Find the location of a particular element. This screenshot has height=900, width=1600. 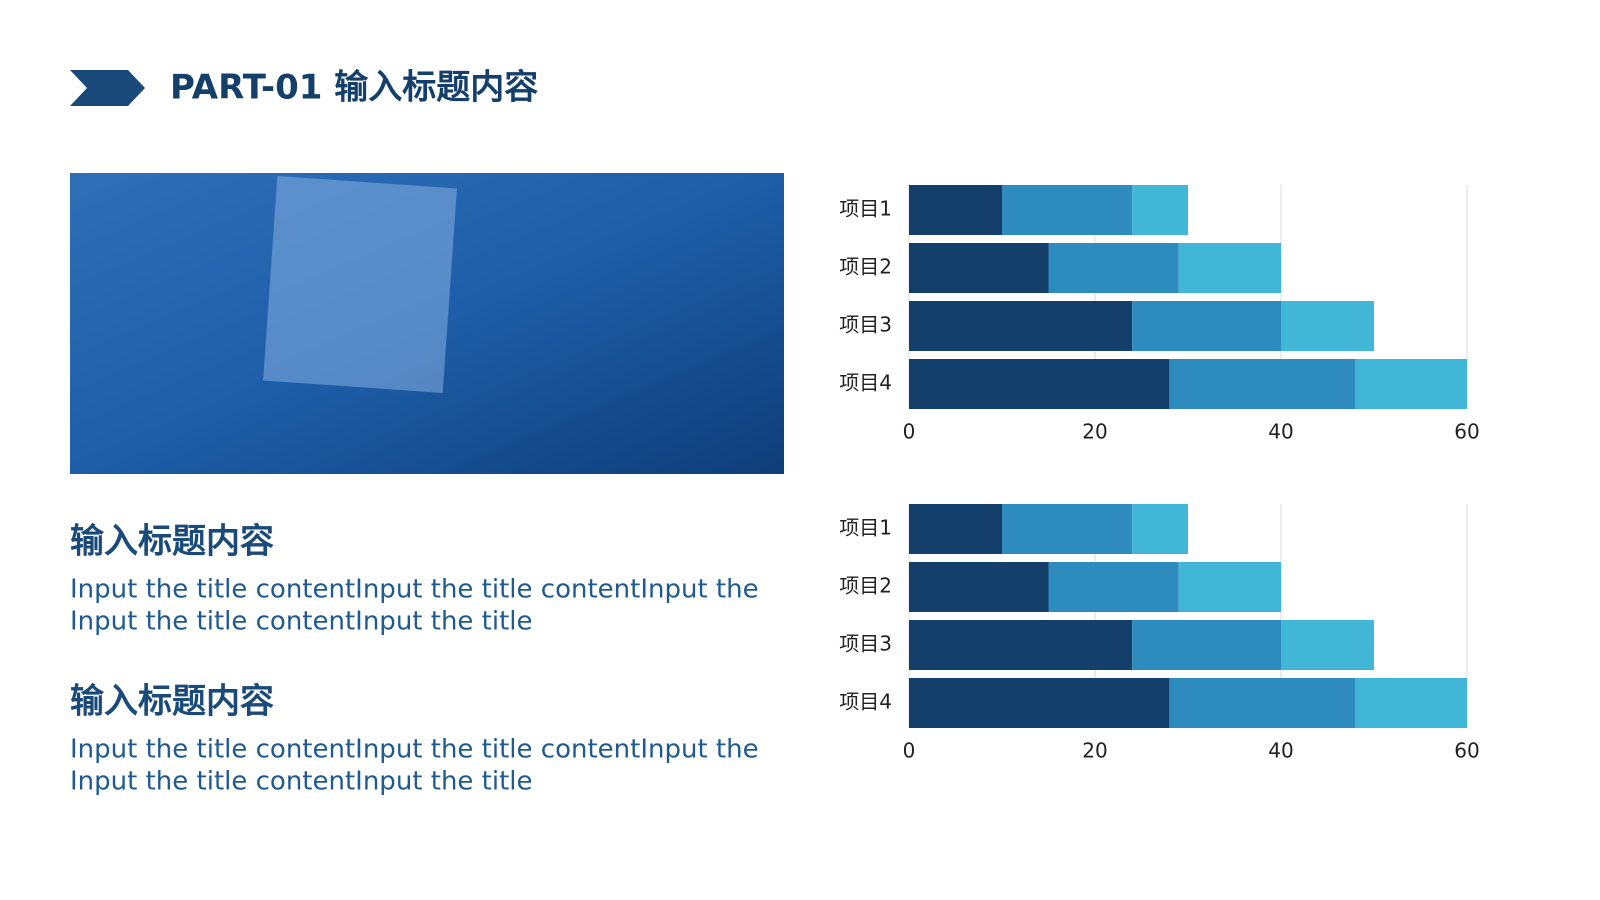

photo-xray is located at coordinates (360, 284).